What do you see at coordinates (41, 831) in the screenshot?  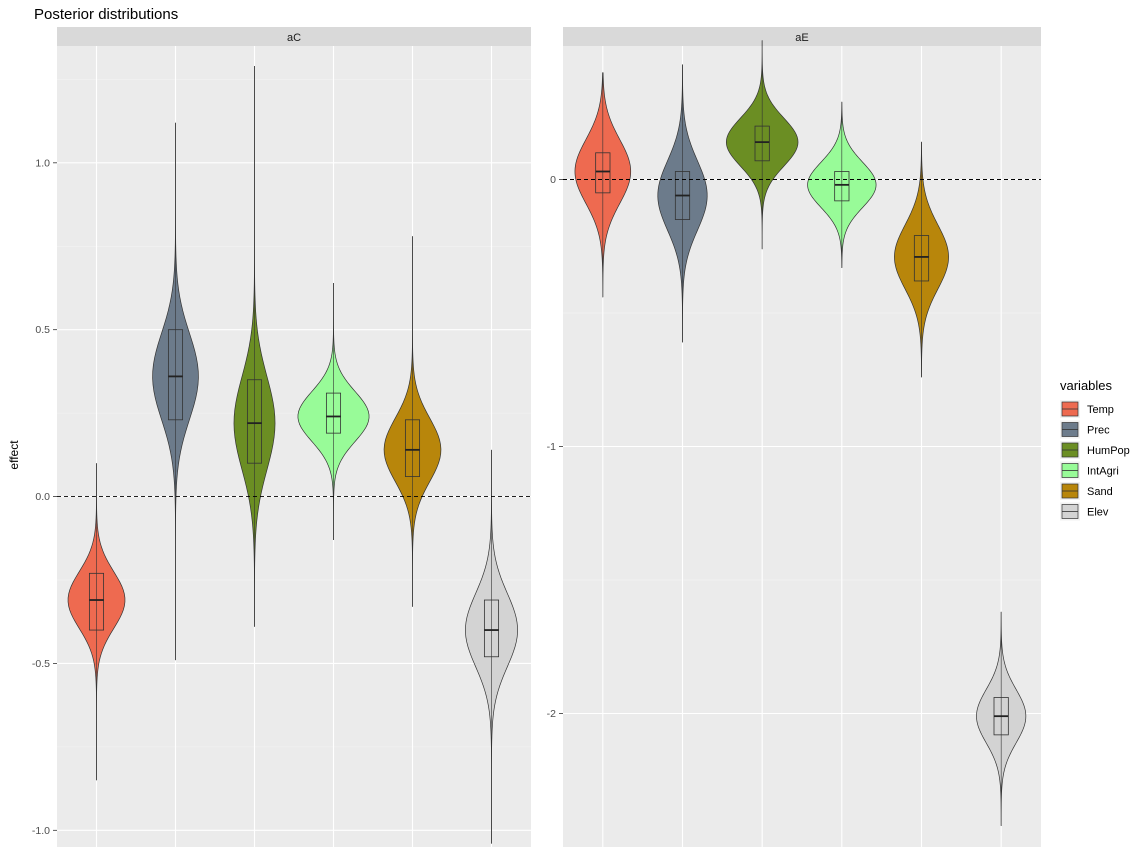 I see `y-tick-label: -1.0` at bounding box center [41, 831].